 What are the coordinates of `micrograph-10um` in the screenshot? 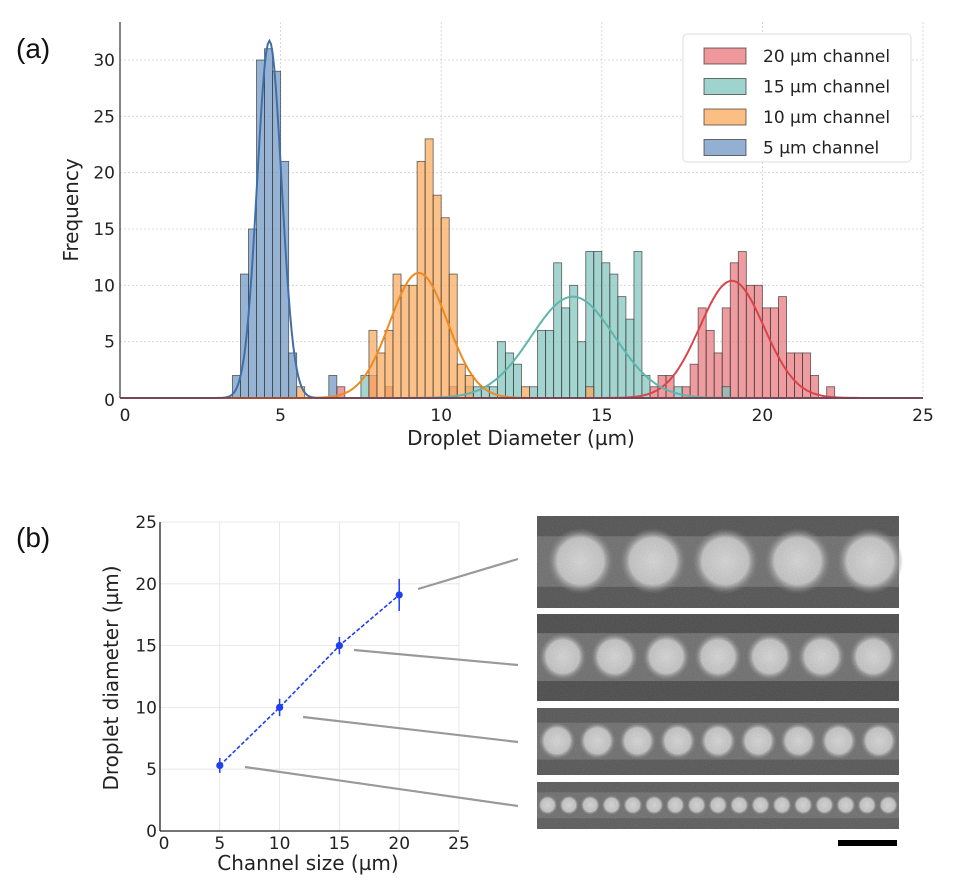 It's located at (718, 741).